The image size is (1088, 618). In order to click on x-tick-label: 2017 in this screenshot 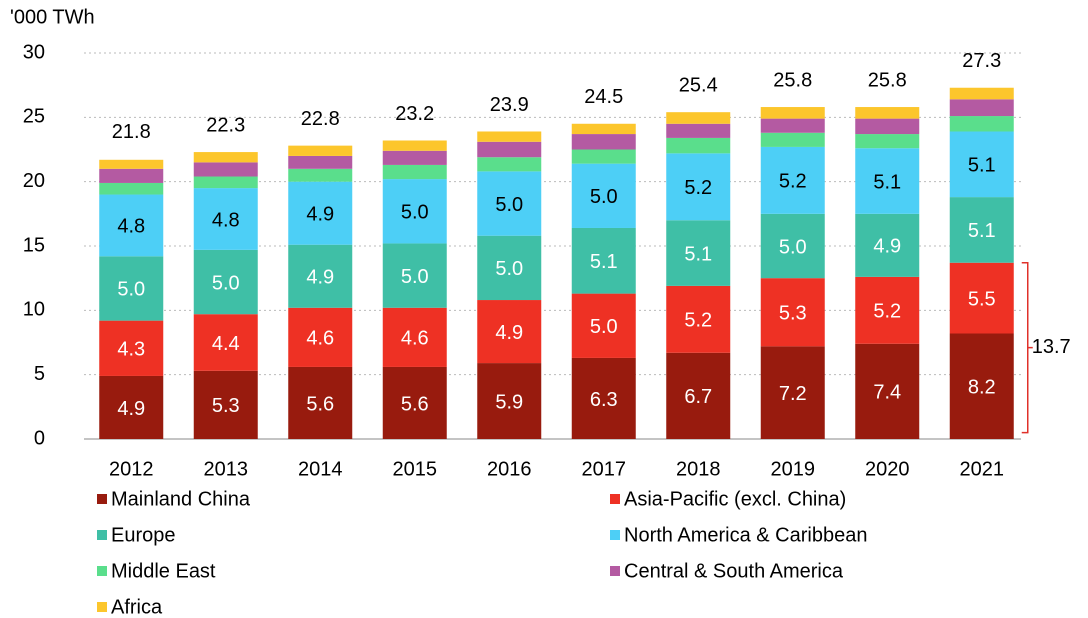, I will do `click(604, 469)`.